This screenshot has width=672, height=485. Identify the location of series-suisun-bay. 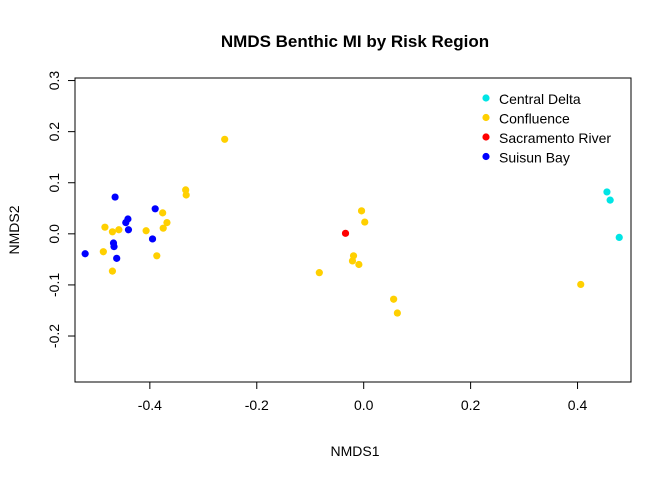
(120, 227).